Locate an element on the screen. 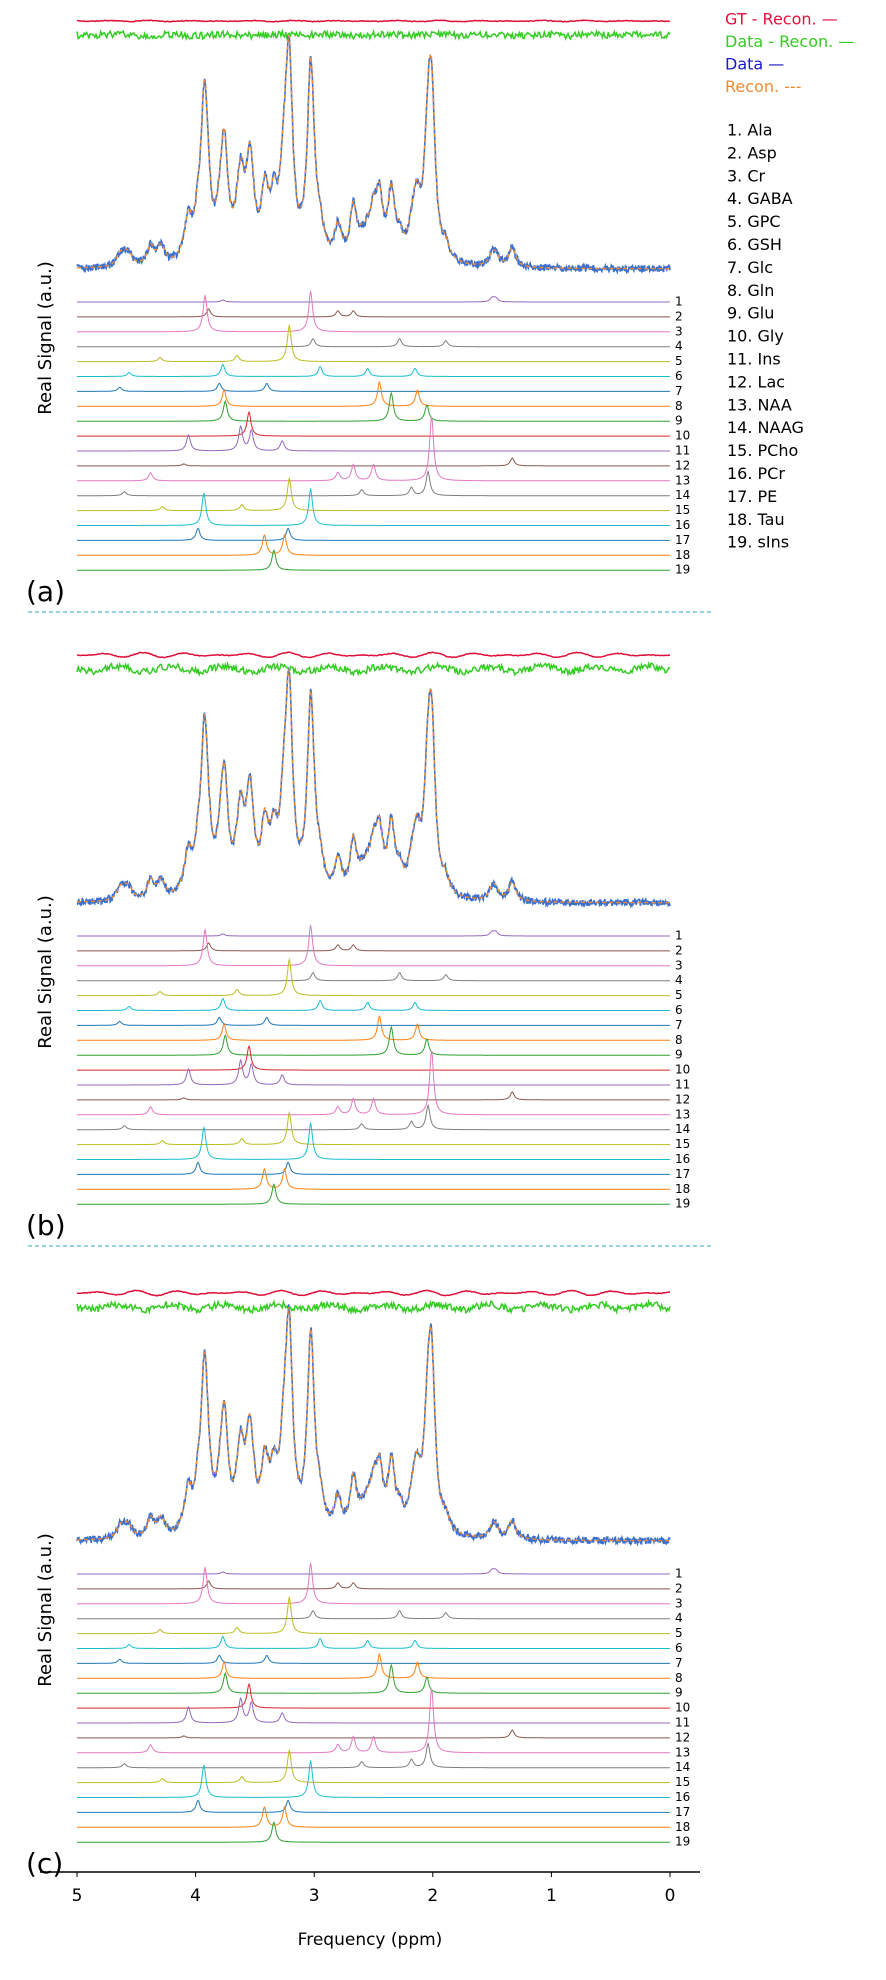 Image resolution: width=886 pixels, height=1980 pixels. metabolite-label: 12. Lac is located at coordinates (756, 381).